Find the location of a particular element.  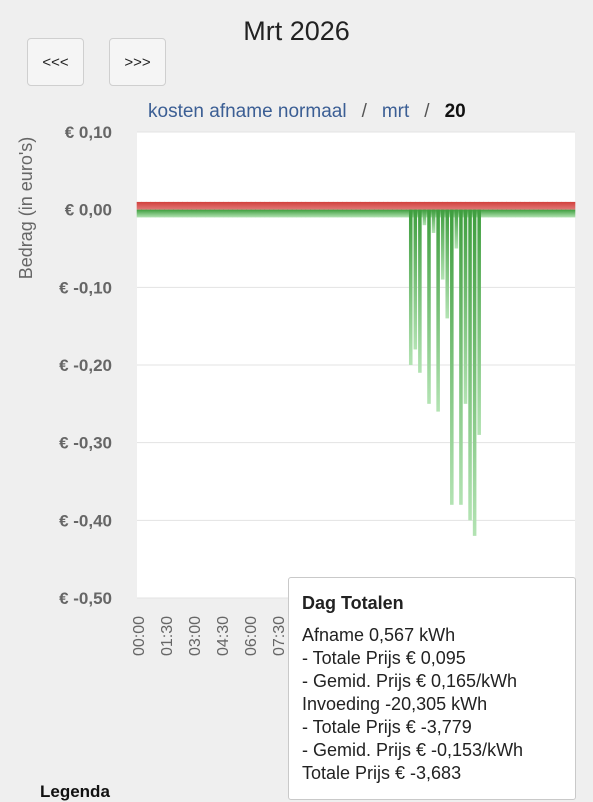

prev-month-button: <<< is located at coordinates (55, 62).